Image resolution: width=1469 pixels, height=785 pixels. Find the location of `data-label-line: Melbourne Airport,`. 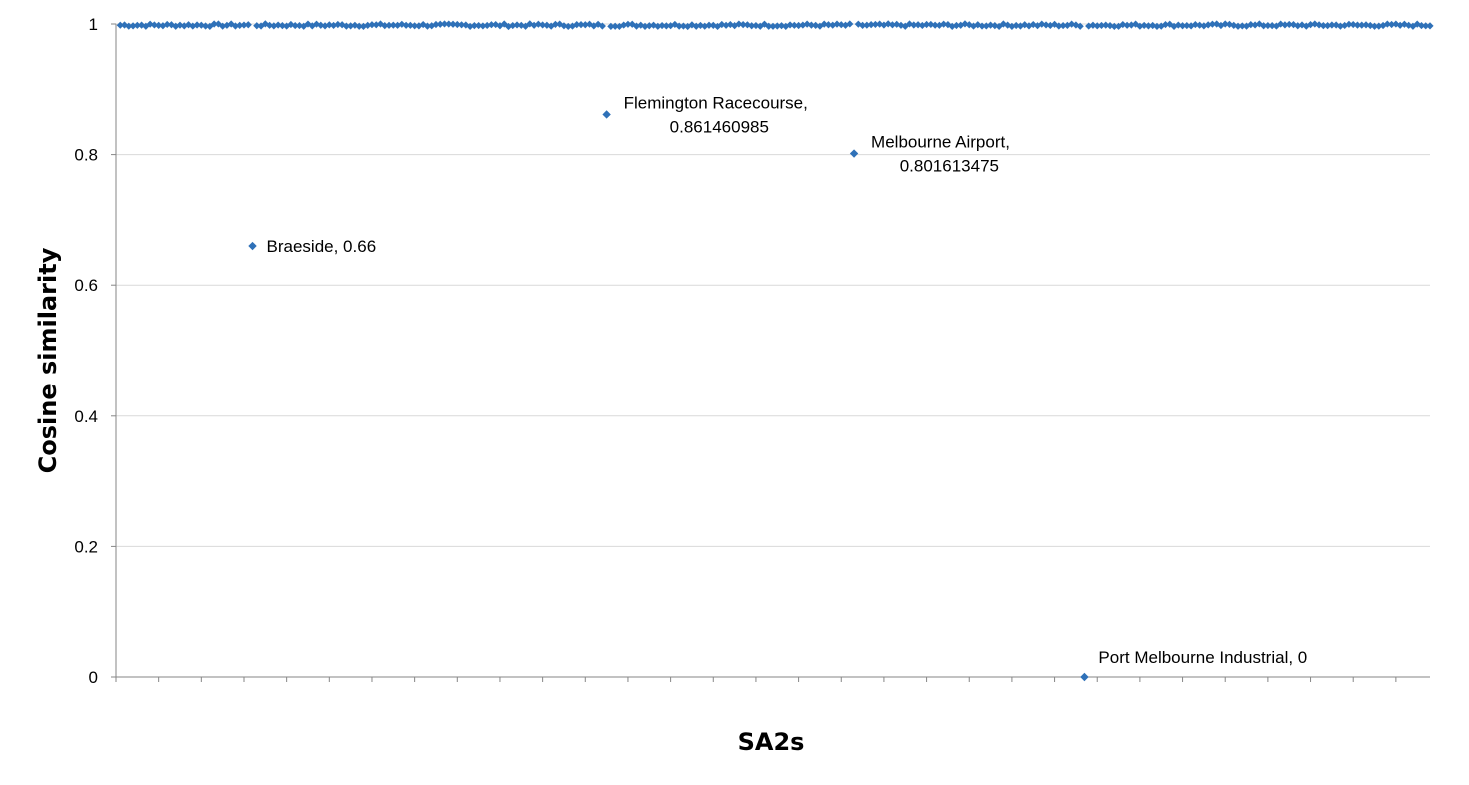

data-label-line: Melbourne Airport, is located at coordinates (940, 142).